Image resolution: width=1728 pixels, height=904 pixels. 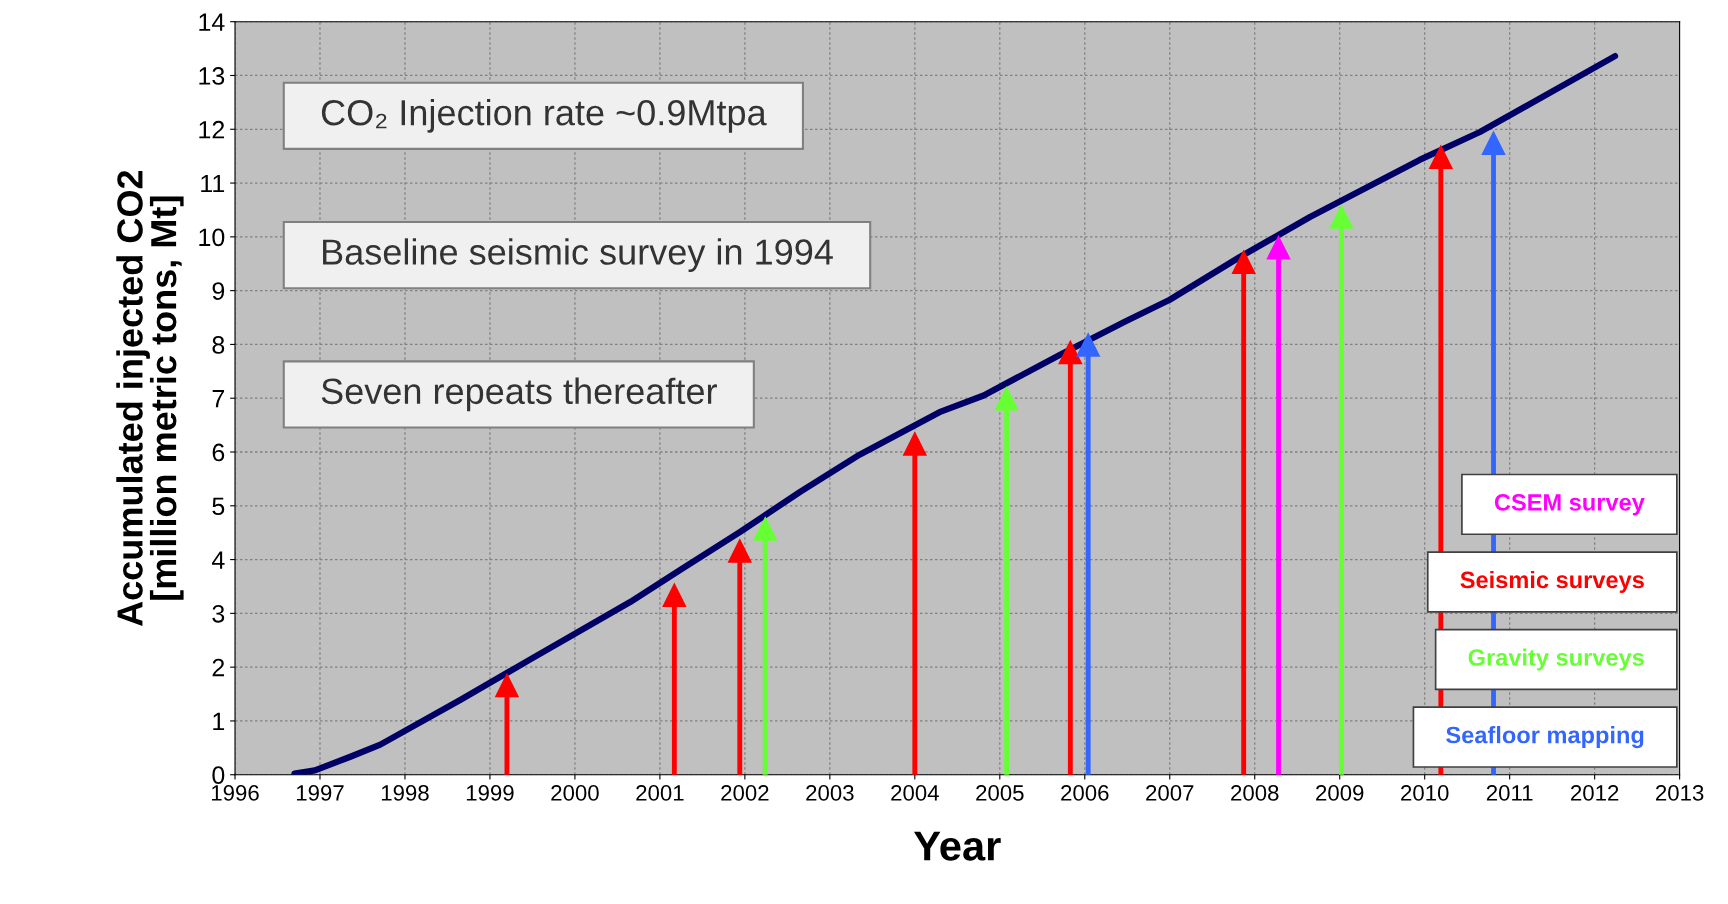 What do you see at coordinates (150, 398) in the screenshot?
I see `y-axis-title: Accumulated injected CO2 [million metric tons, Mt]` at bounding box center [150, 398].